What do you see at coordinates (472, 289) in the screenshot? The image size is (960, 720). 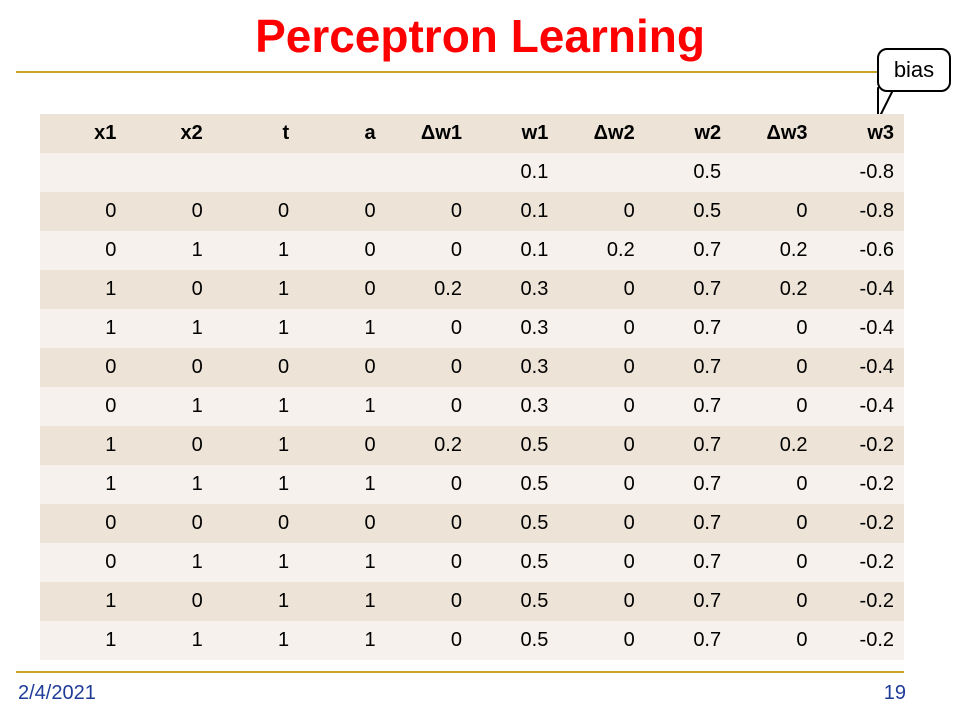 I see `table-row: 1 0 1 0 0.2 0.3 0 0.7 0.2 -0.4` at bounding box center [472, 289].